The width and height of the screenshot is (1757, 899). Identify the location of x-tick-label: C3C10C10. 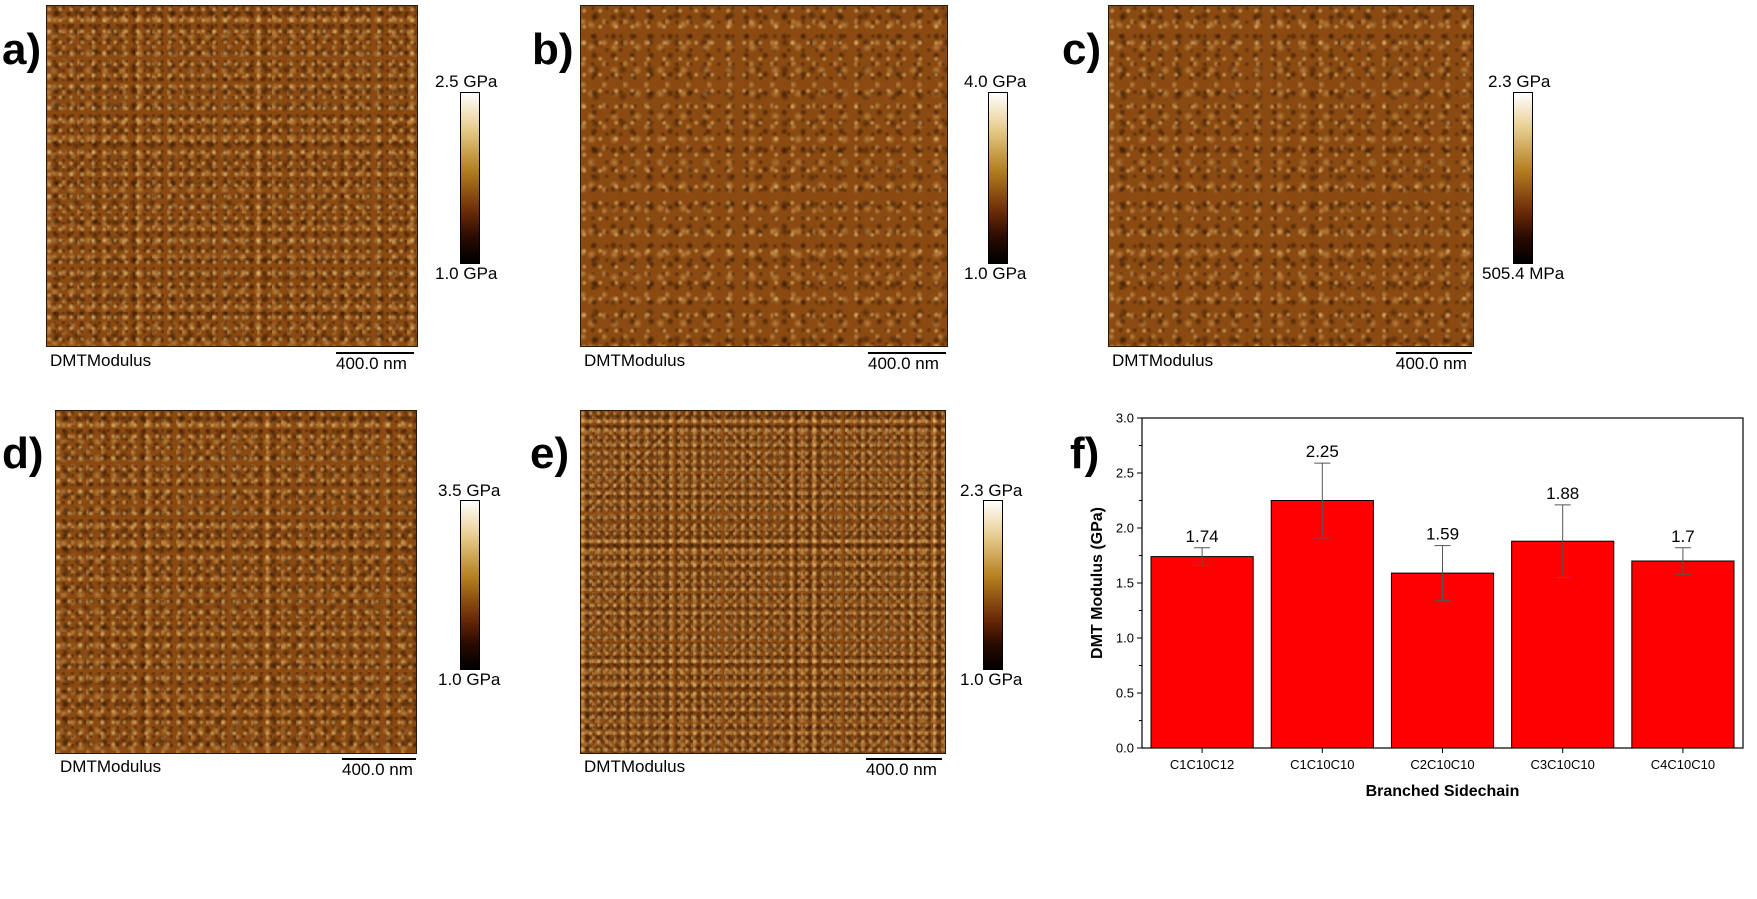
(1563, 764).